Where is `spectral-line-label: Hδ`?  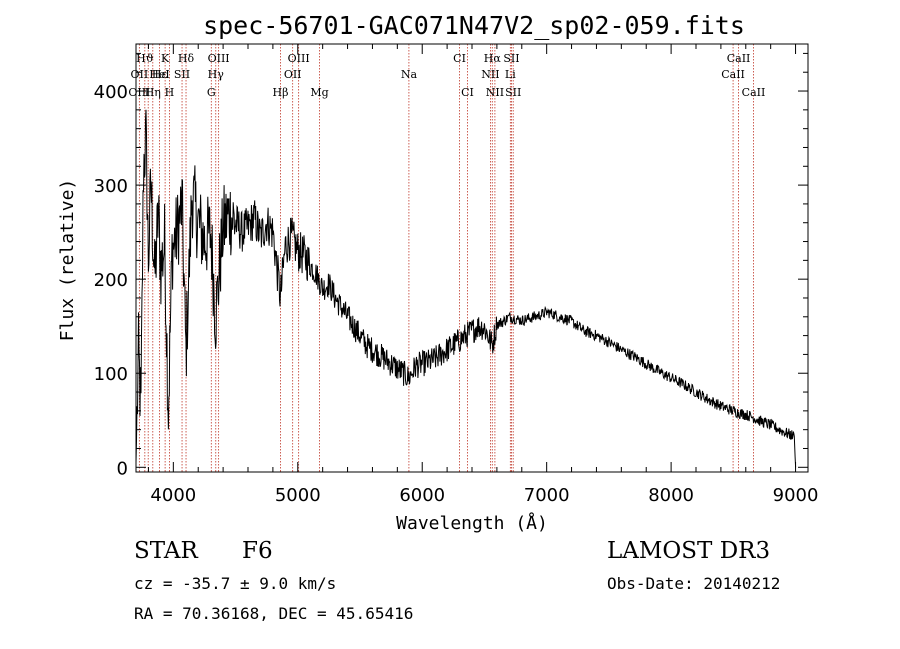 spectral-line-label: Hδ is located at coordinates (186, 58).